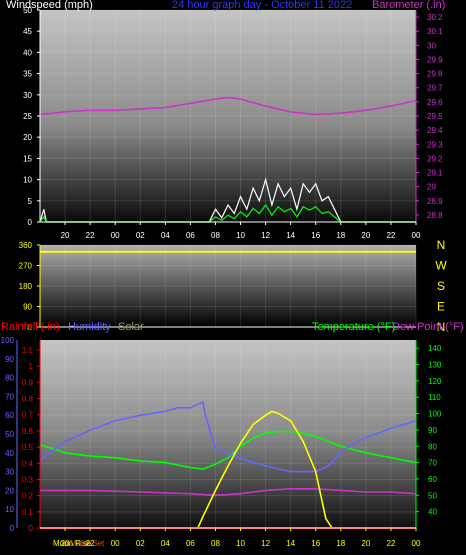 This screenshot has height=555, width=466. What do you see at coordinates (315, 235) in the screenshot?
I see `wind-x-tick-label: 16` at bounding box center [315, 235].